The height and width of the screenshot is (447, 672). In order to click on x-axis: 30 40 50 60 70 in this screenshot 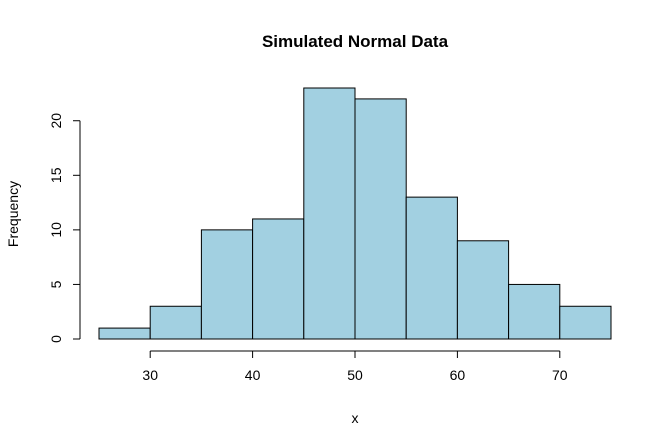, I will do `click(355, 366)`.